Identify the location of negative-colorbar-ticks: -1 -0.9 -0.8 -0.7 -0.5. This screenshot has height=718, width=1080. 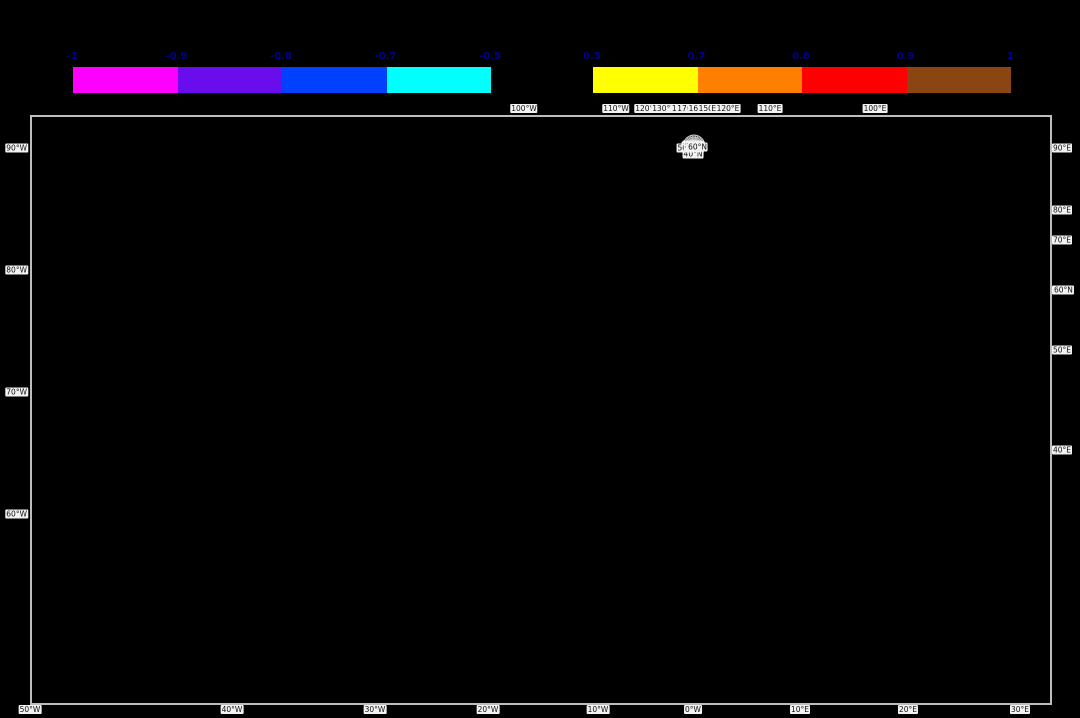
(283, 57).